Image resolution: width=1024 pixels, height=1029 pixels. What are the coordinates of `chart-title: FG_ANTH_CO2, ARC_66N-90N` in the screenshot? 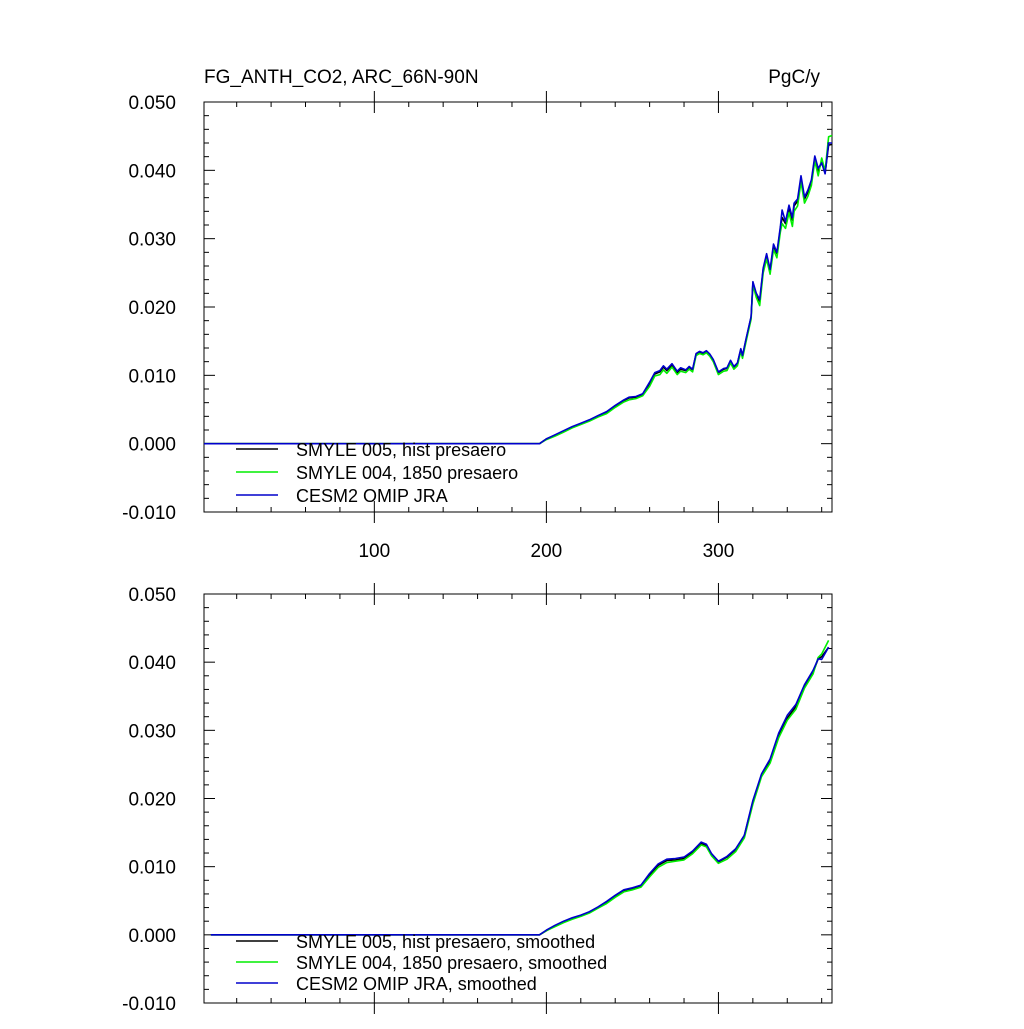 It's located at (341, 77).